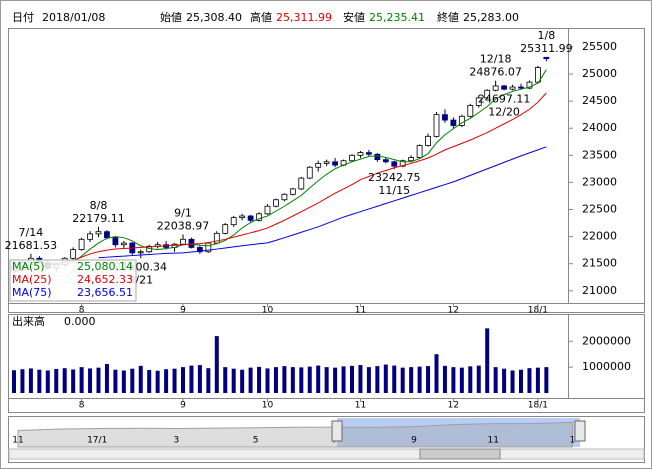 The width and height of the screenshot is (652, 469). What do you see at coordinates (599, 127) in the screenshot?
I see `y-tick-label: 24000` at bounding box center [599, 127].